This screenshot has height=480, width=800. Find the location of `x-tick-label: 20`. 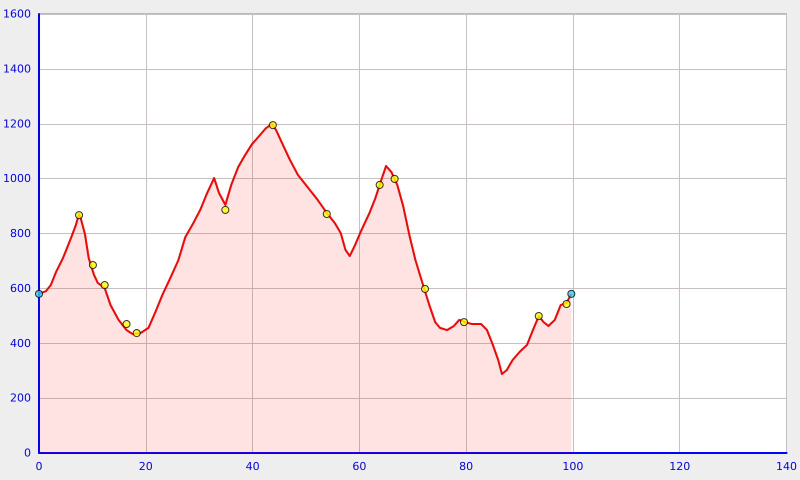

x-tick-label: 20 is located at coordinates (145, 466).